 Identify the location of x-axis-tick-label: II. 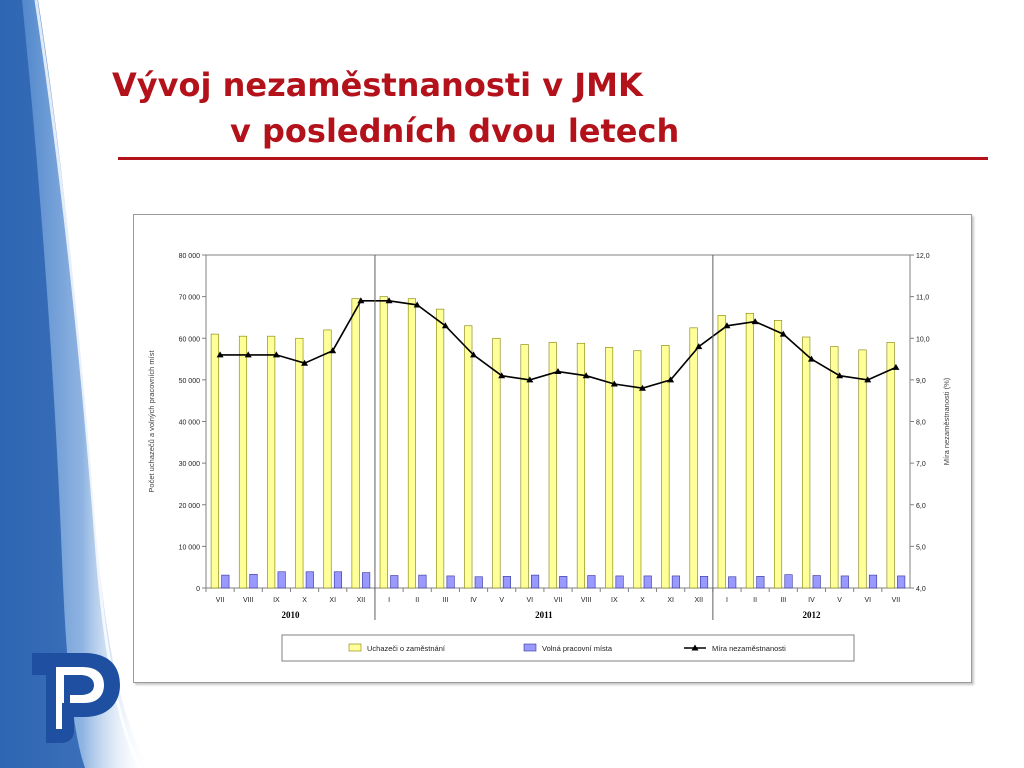
(417, 600).